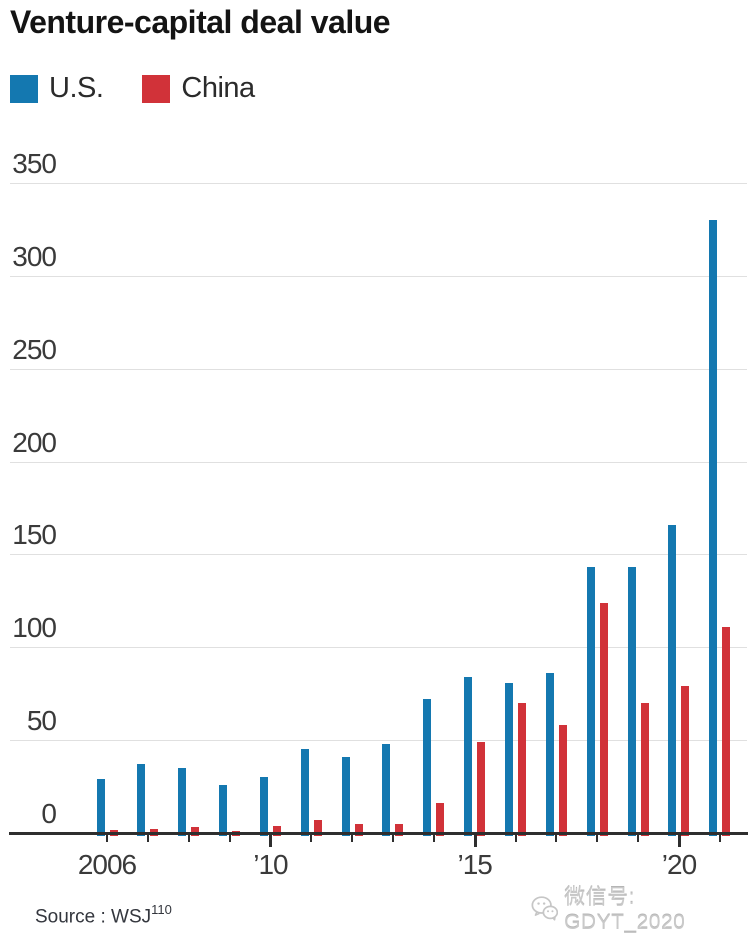  I want to click on x-tick-2018, so click(597, 838).